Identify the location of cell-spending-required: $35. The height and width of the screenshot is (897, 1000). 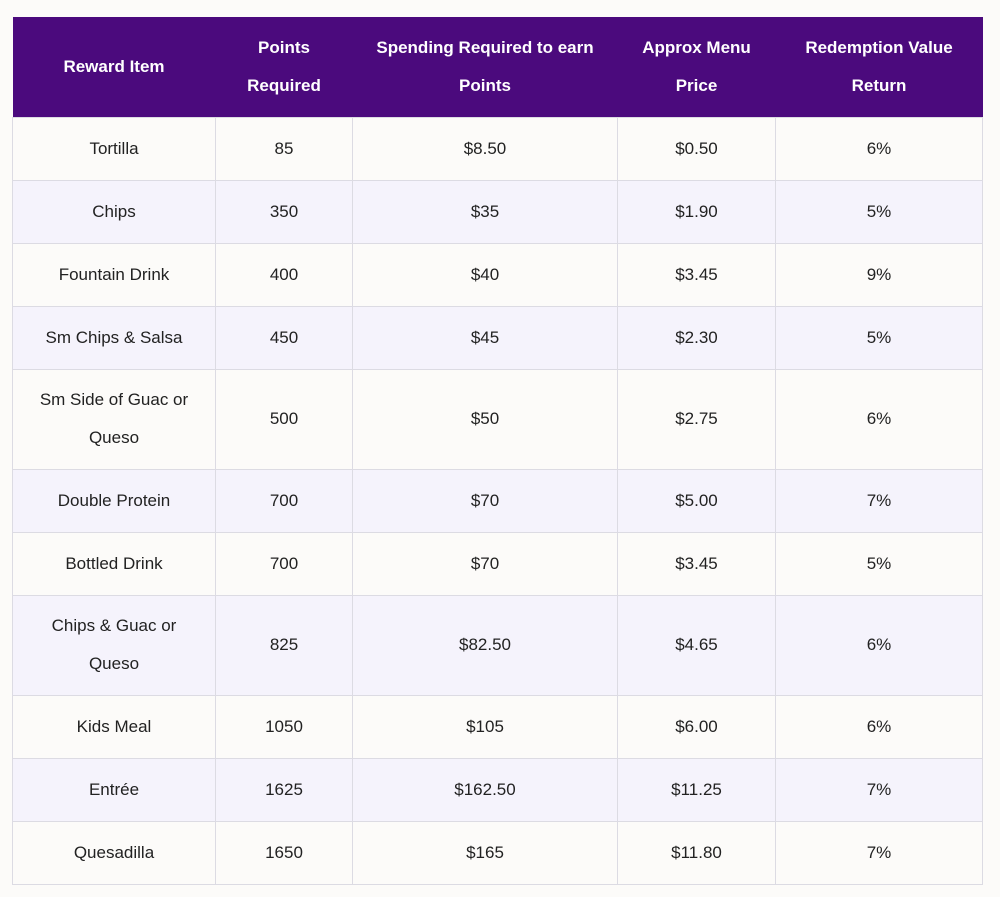
(485, 211).